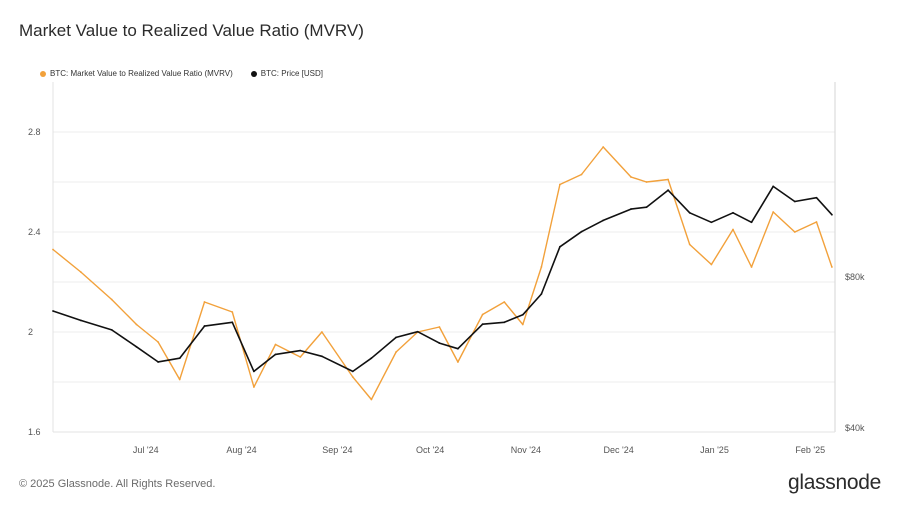  Describe the element at coordinates (855, 428) in the screenshot. I see `y-right-tick-label: $40k` at that location.